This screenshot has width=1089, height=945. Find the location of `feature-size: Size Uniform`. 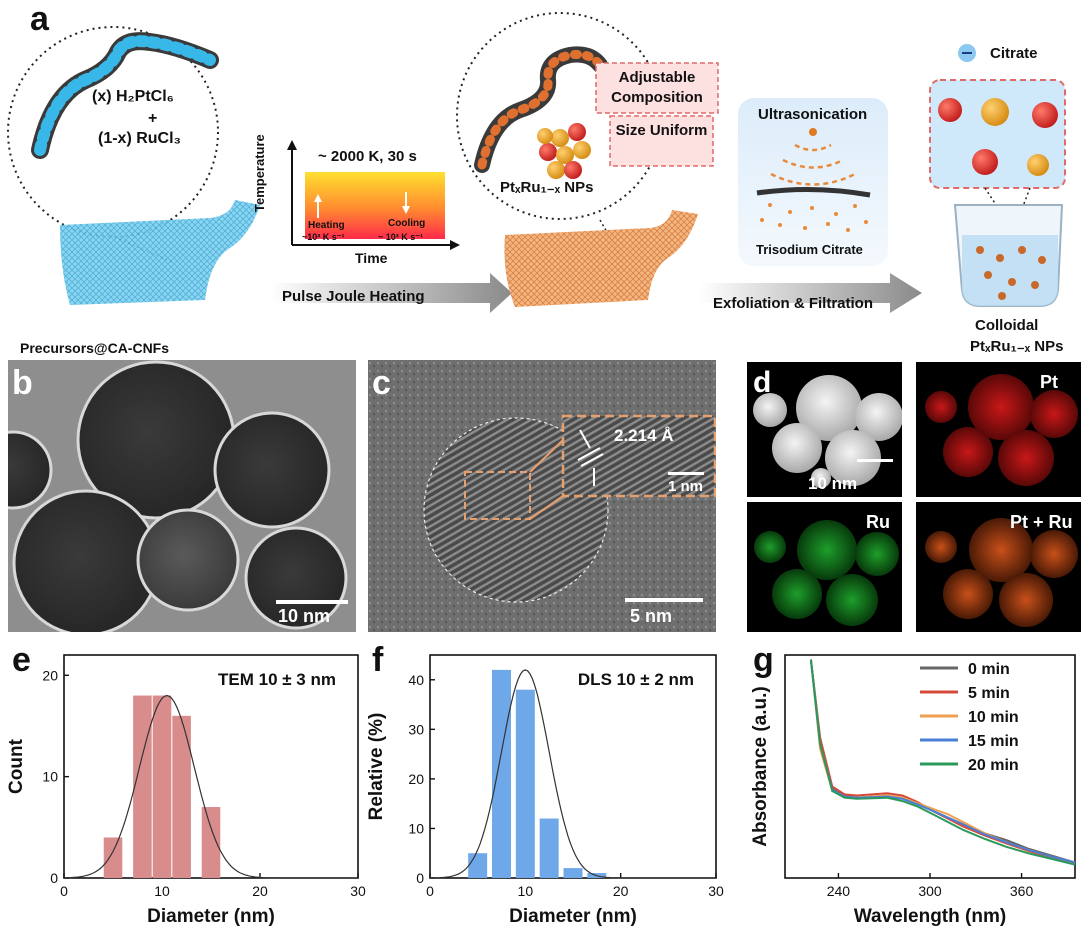

feature-size: Size Uniform is located at coordinates (661, 130).